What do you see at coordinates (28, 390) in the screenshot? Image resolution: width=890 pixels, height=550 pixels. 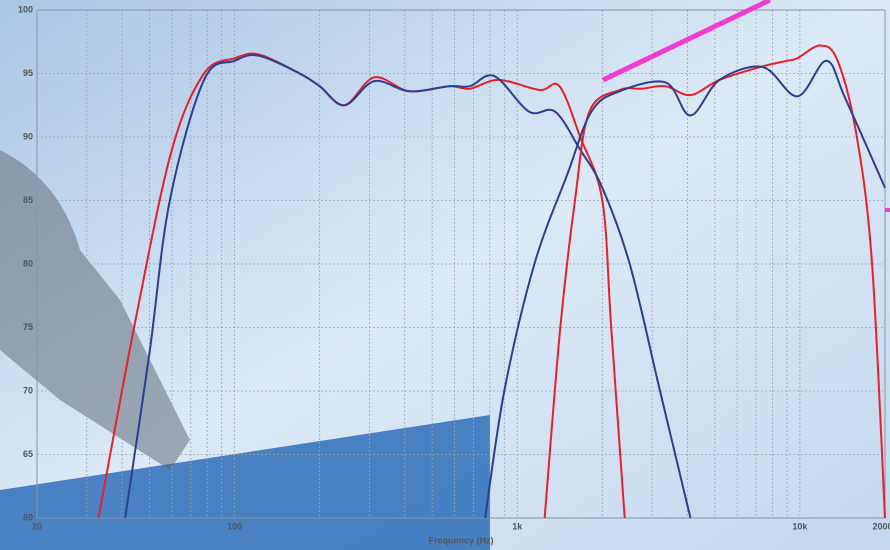 I see `y-tick-label: 70` at bounding box center [28, 390].